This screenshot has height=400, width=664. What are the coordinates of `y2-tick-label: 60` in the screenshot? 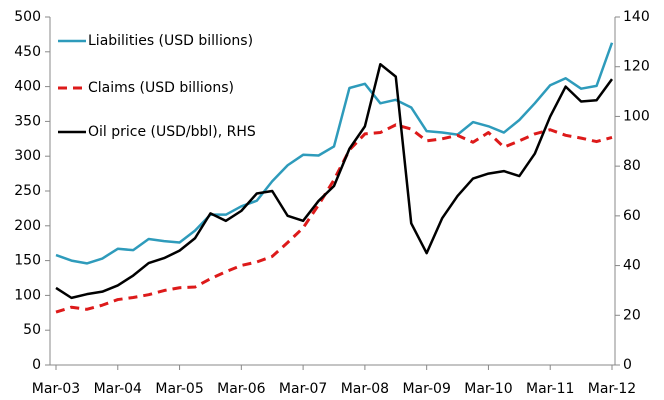 It's located at (632, 216).